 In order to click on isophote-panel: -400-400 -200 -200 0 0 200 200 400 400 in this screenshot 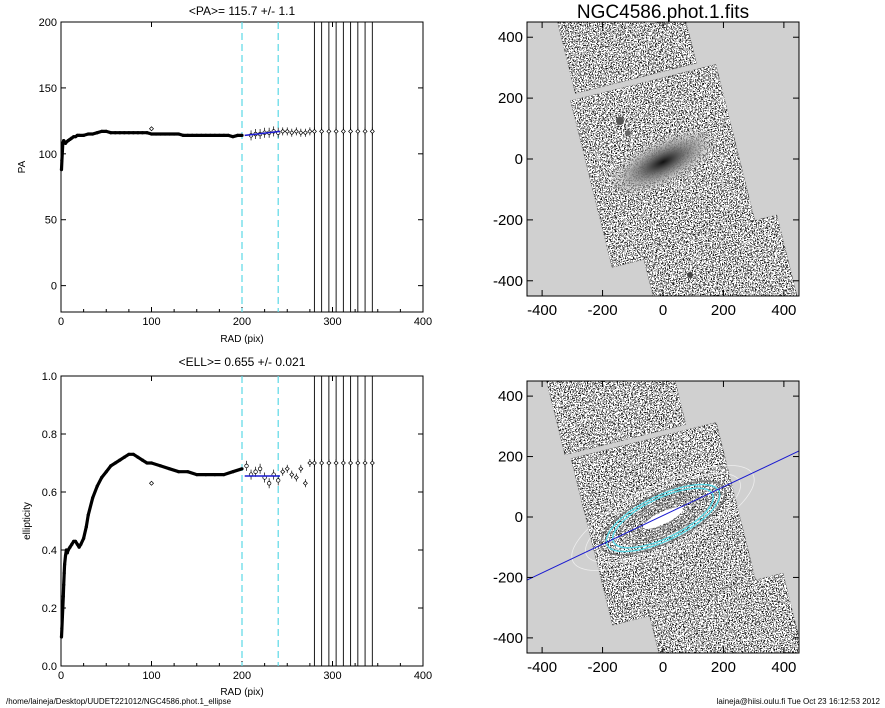, I will do `click(646, 528)`.